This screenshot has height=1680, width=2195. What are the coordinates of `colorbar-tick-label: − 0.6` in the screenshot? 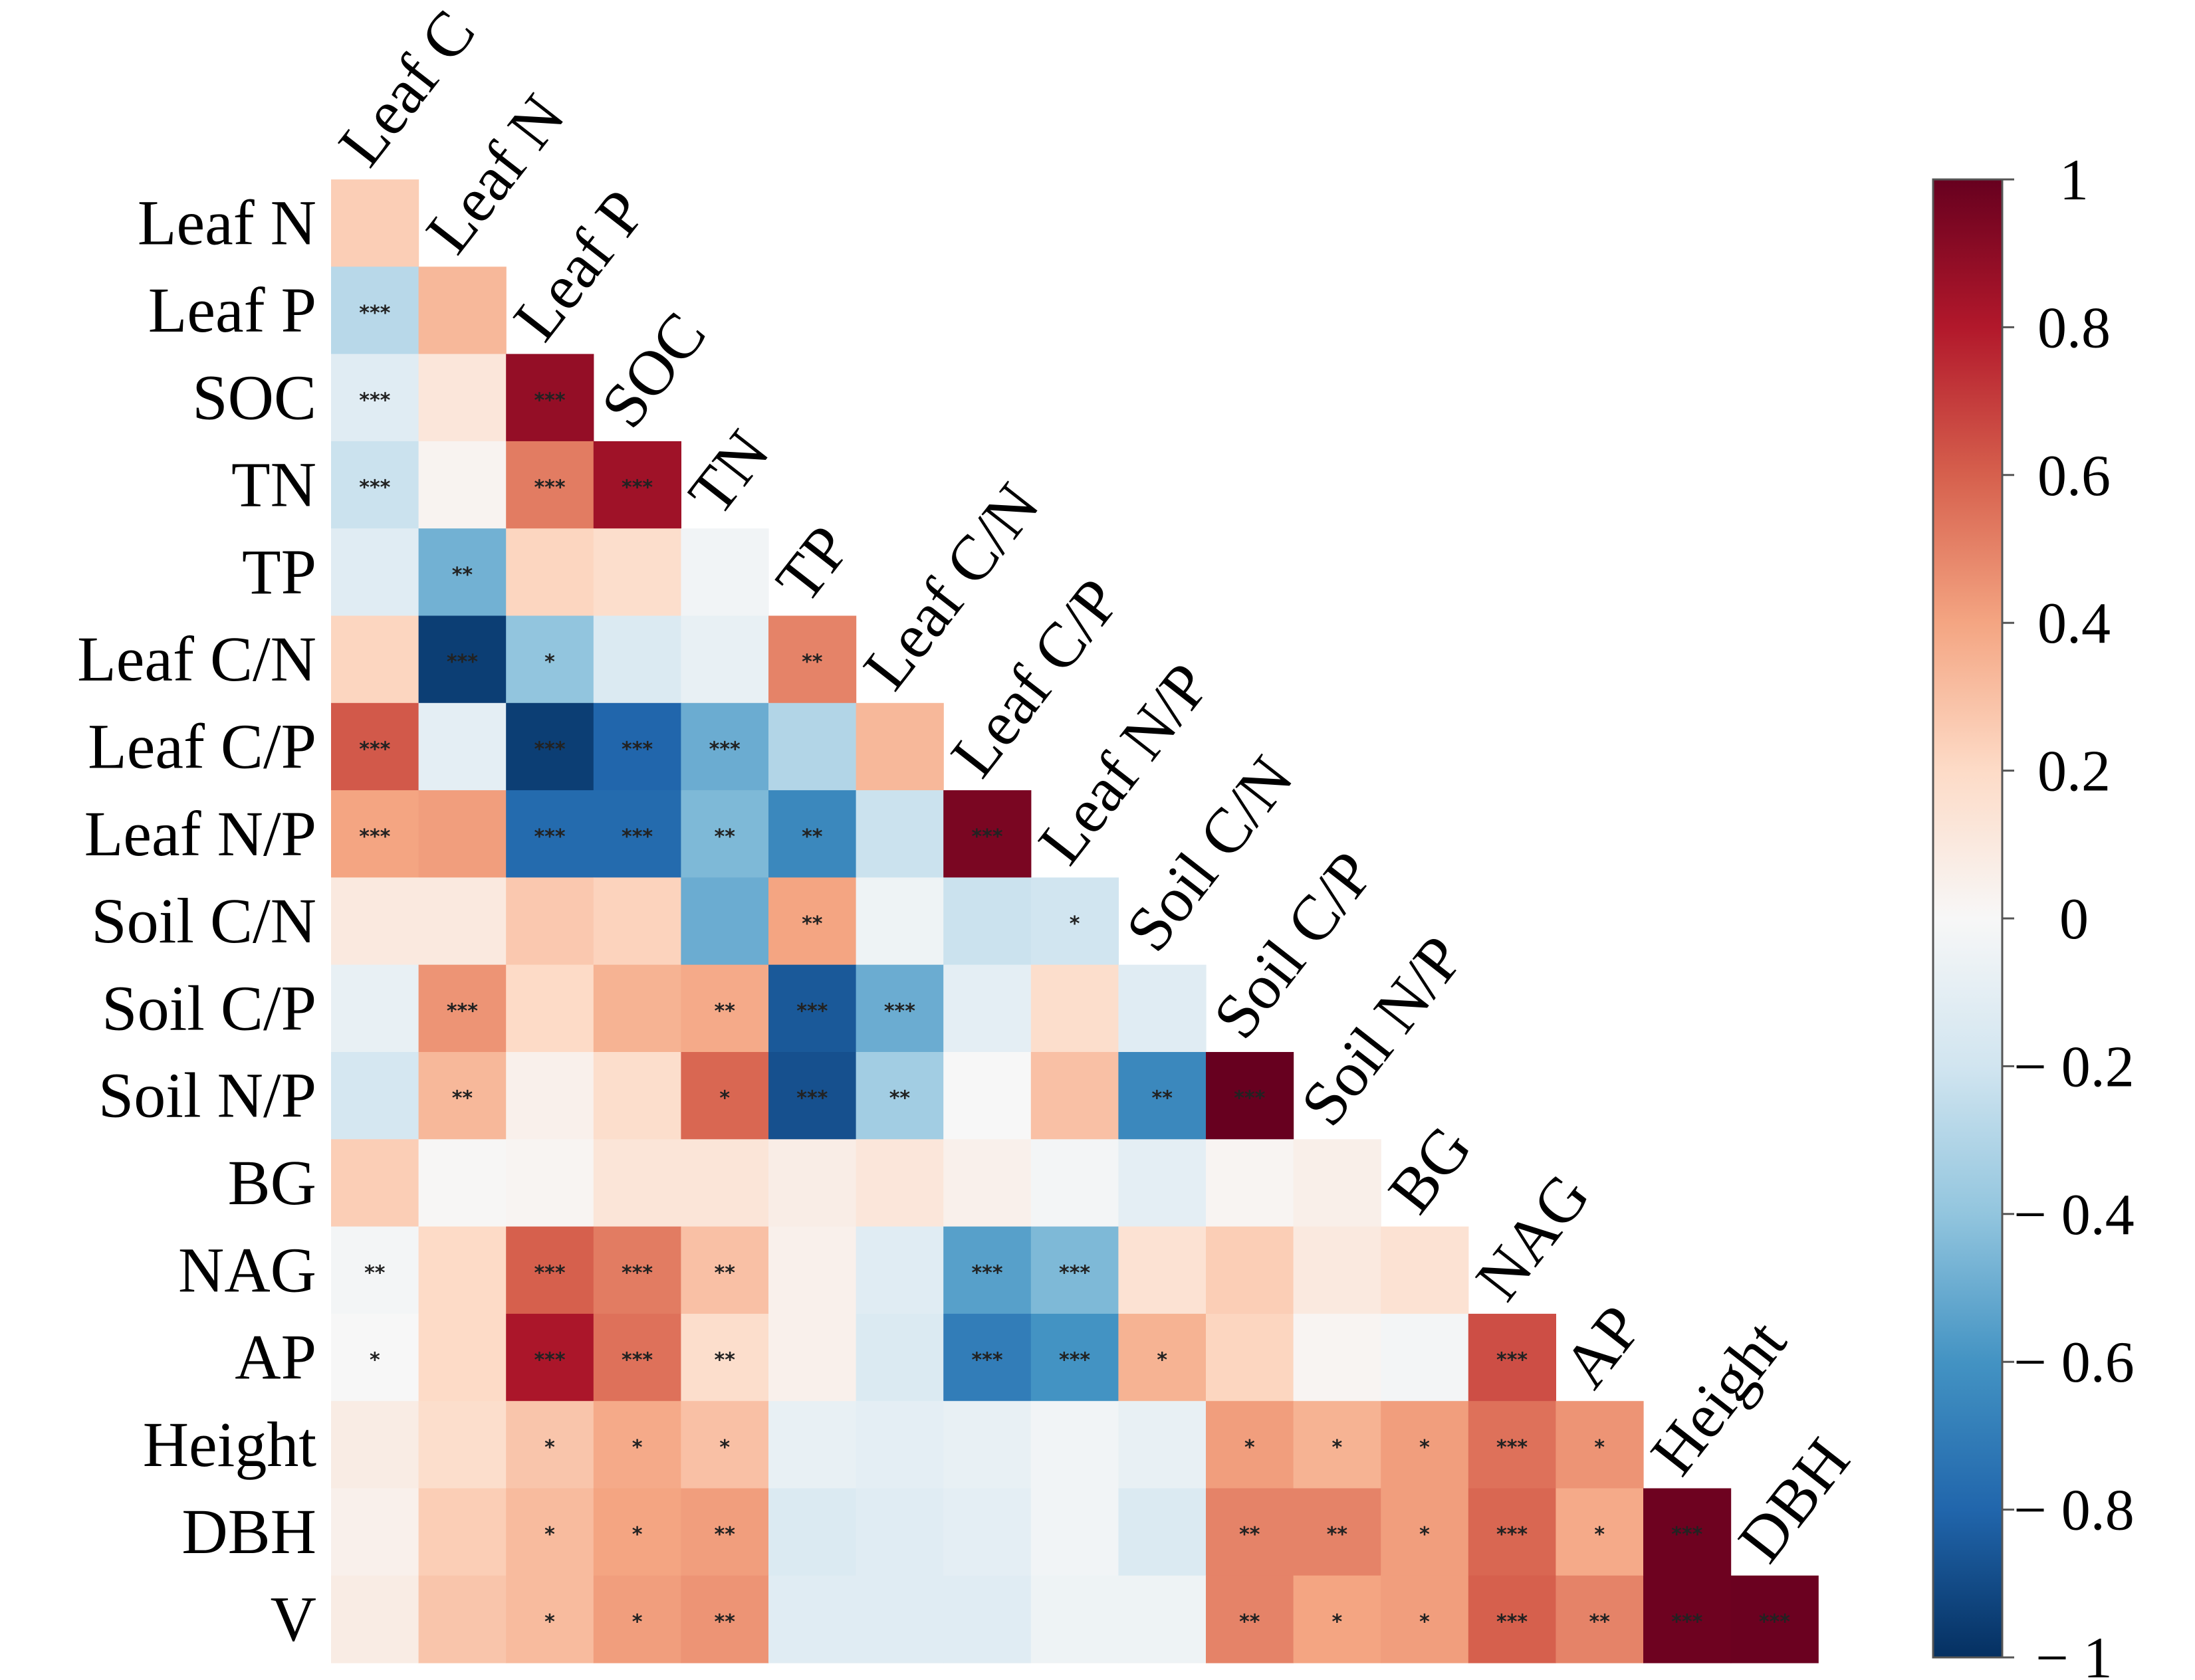 It's located at (2074, 1362).